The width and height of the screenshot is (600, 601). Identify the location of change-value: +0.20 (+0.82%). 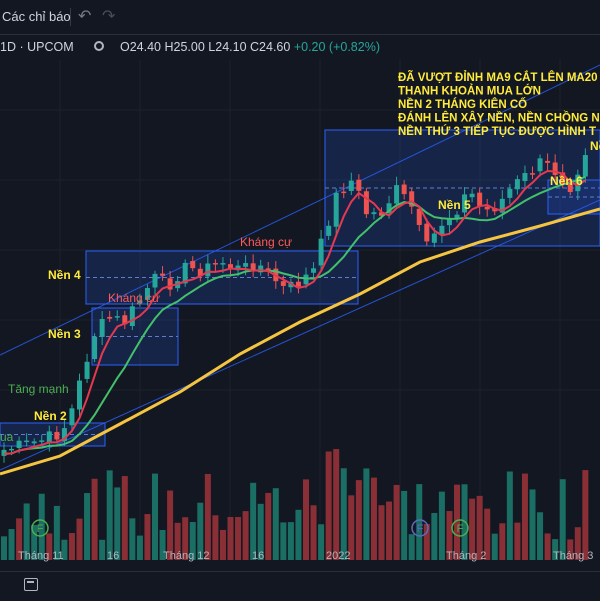
(336, 47).